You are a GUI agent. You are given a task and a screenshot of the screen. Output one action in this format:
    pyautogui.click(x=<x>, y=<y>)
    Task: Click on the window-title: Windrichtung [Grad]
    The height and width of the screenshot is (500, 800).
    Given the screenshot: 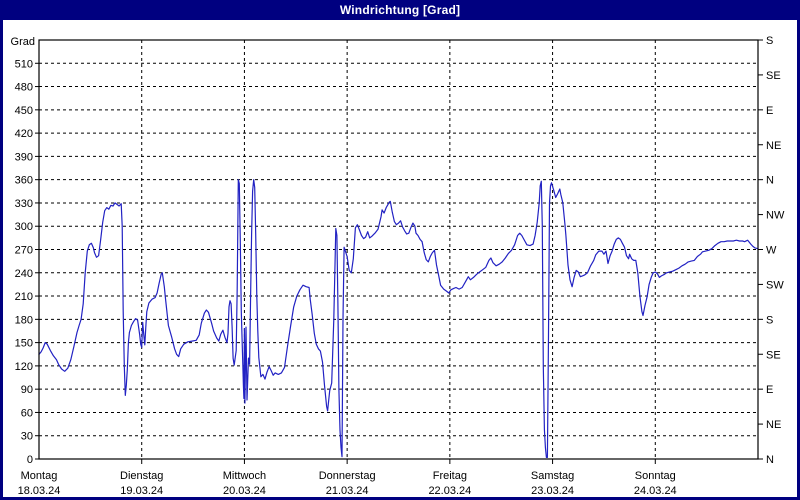 What is the action you would take?
    pyautogui.click(x=400, y=10)
    